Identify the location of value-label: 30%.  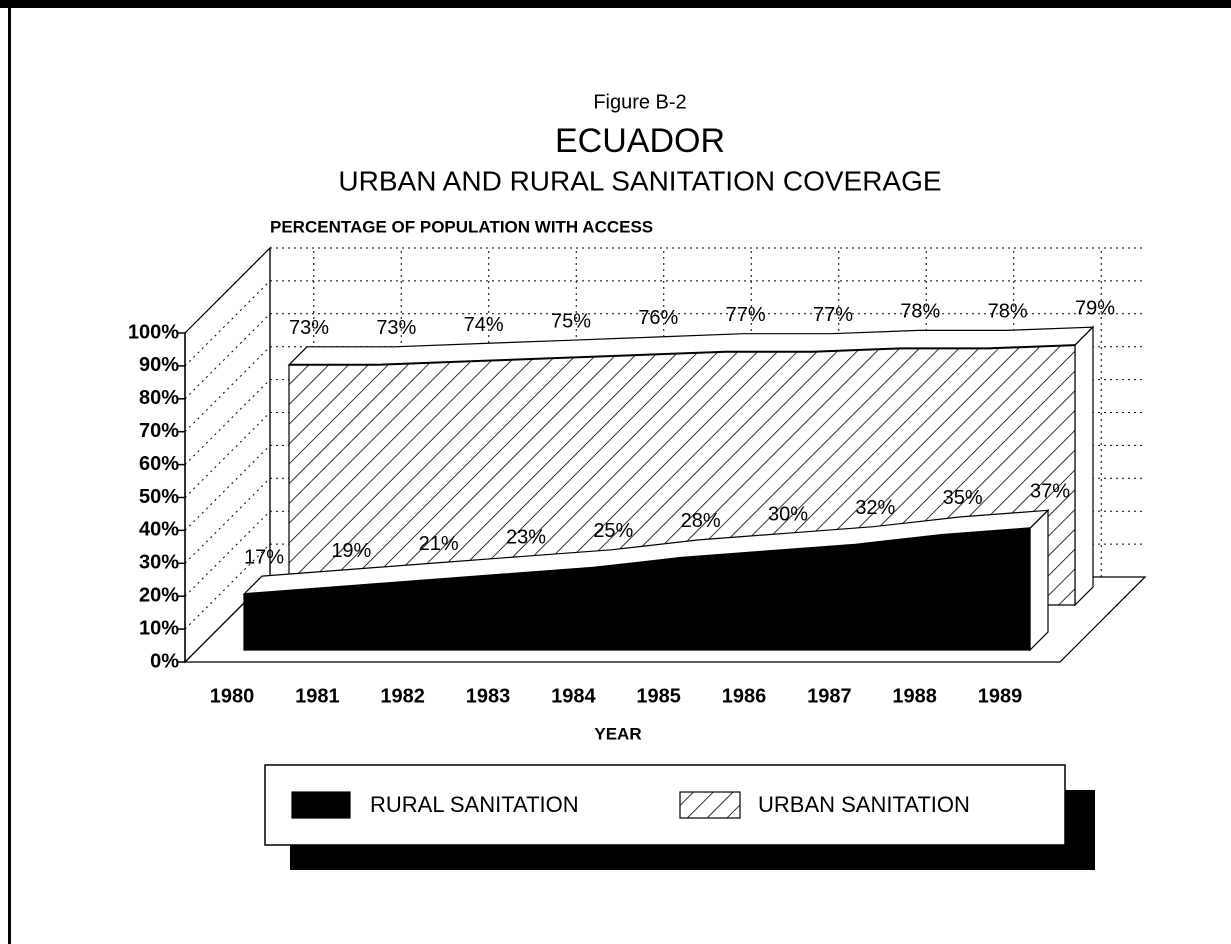
(788, 515).